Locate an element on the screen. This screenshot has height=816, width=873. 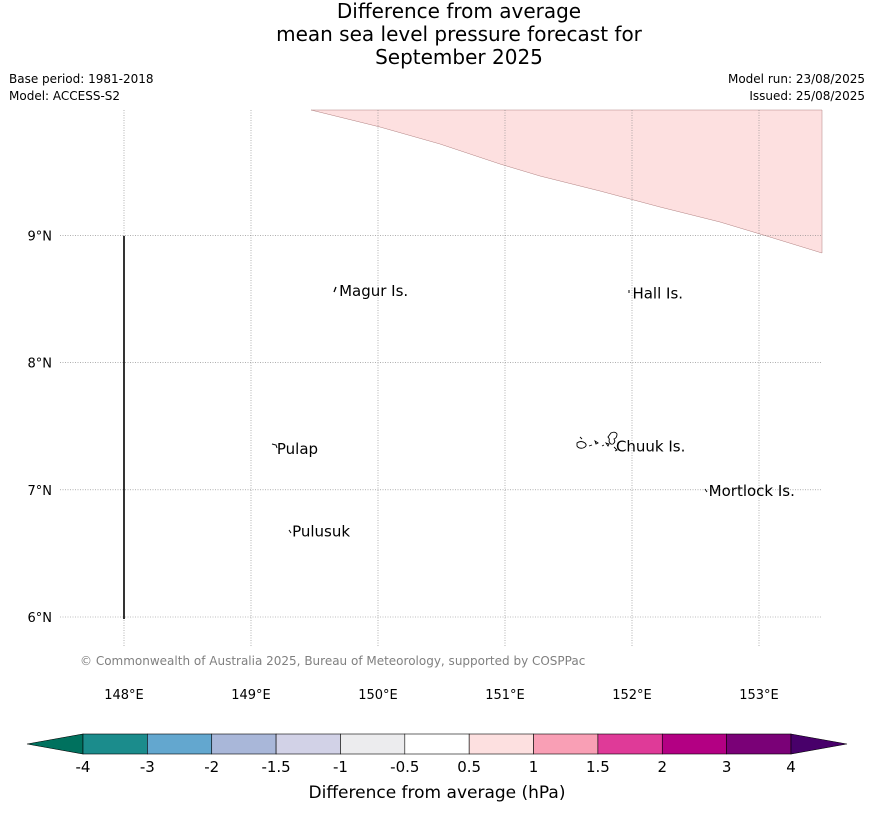
pulusuk-island-outline is located at coordinates (290, 531).